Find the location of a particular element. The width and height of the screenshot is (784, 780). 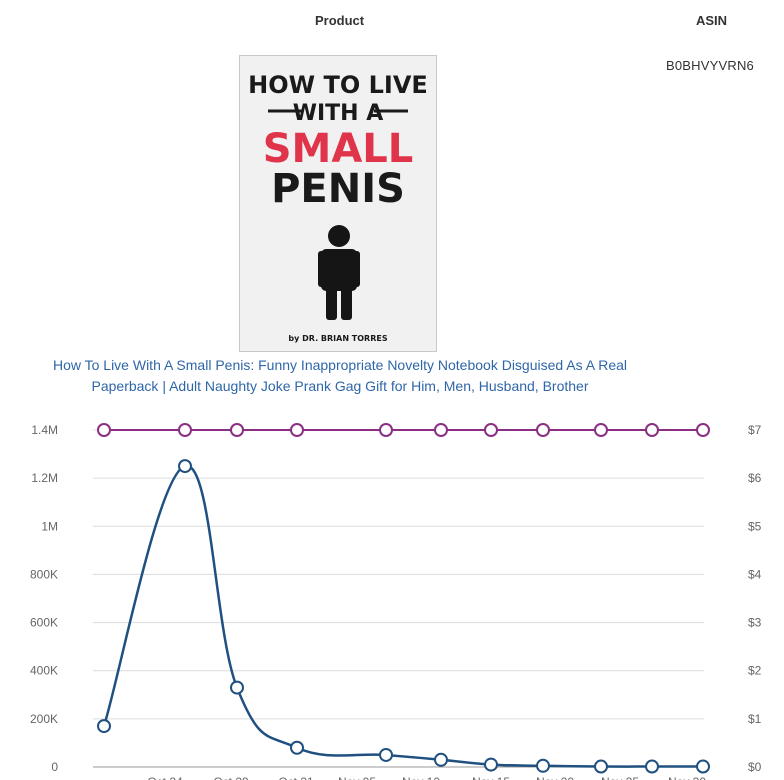

cover-line-1: HOW TO LIVE is located at coordinates (338, 85).